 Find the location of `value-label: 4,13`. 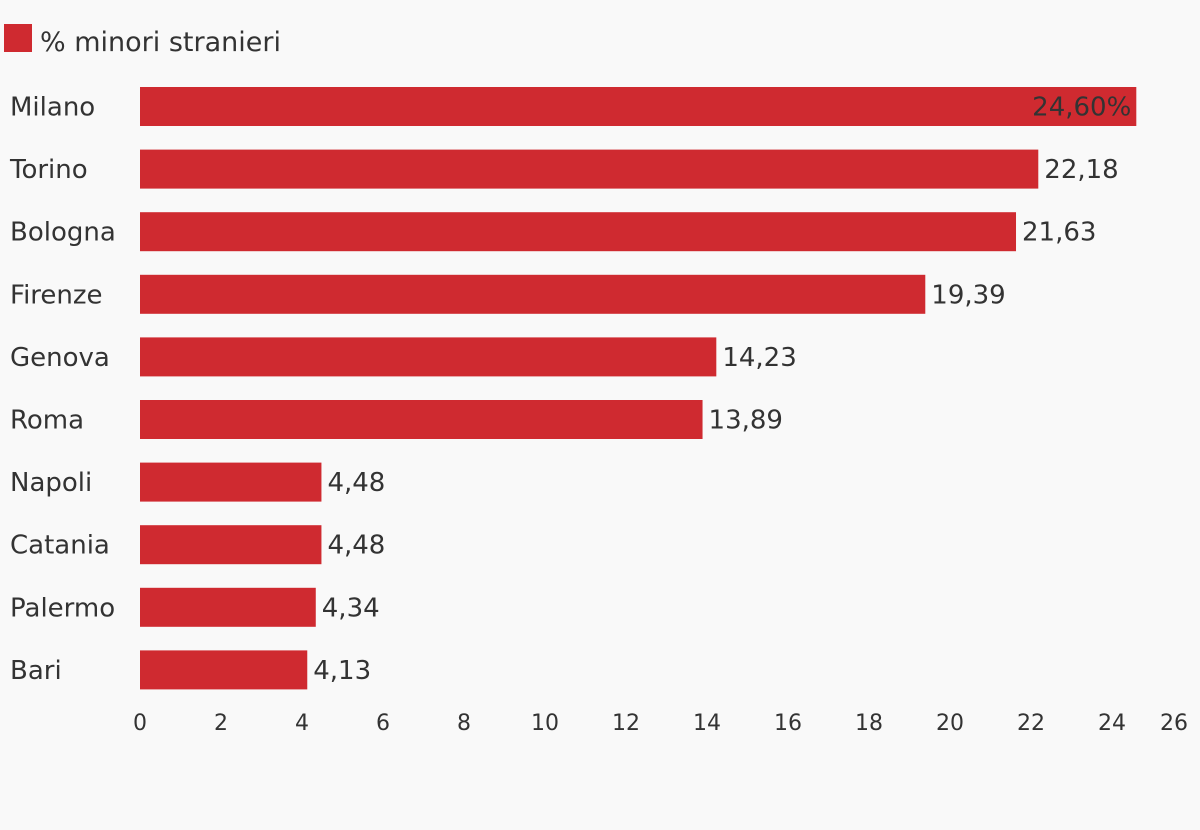

value-label: 4,13 is located at coordinates (342, 671).